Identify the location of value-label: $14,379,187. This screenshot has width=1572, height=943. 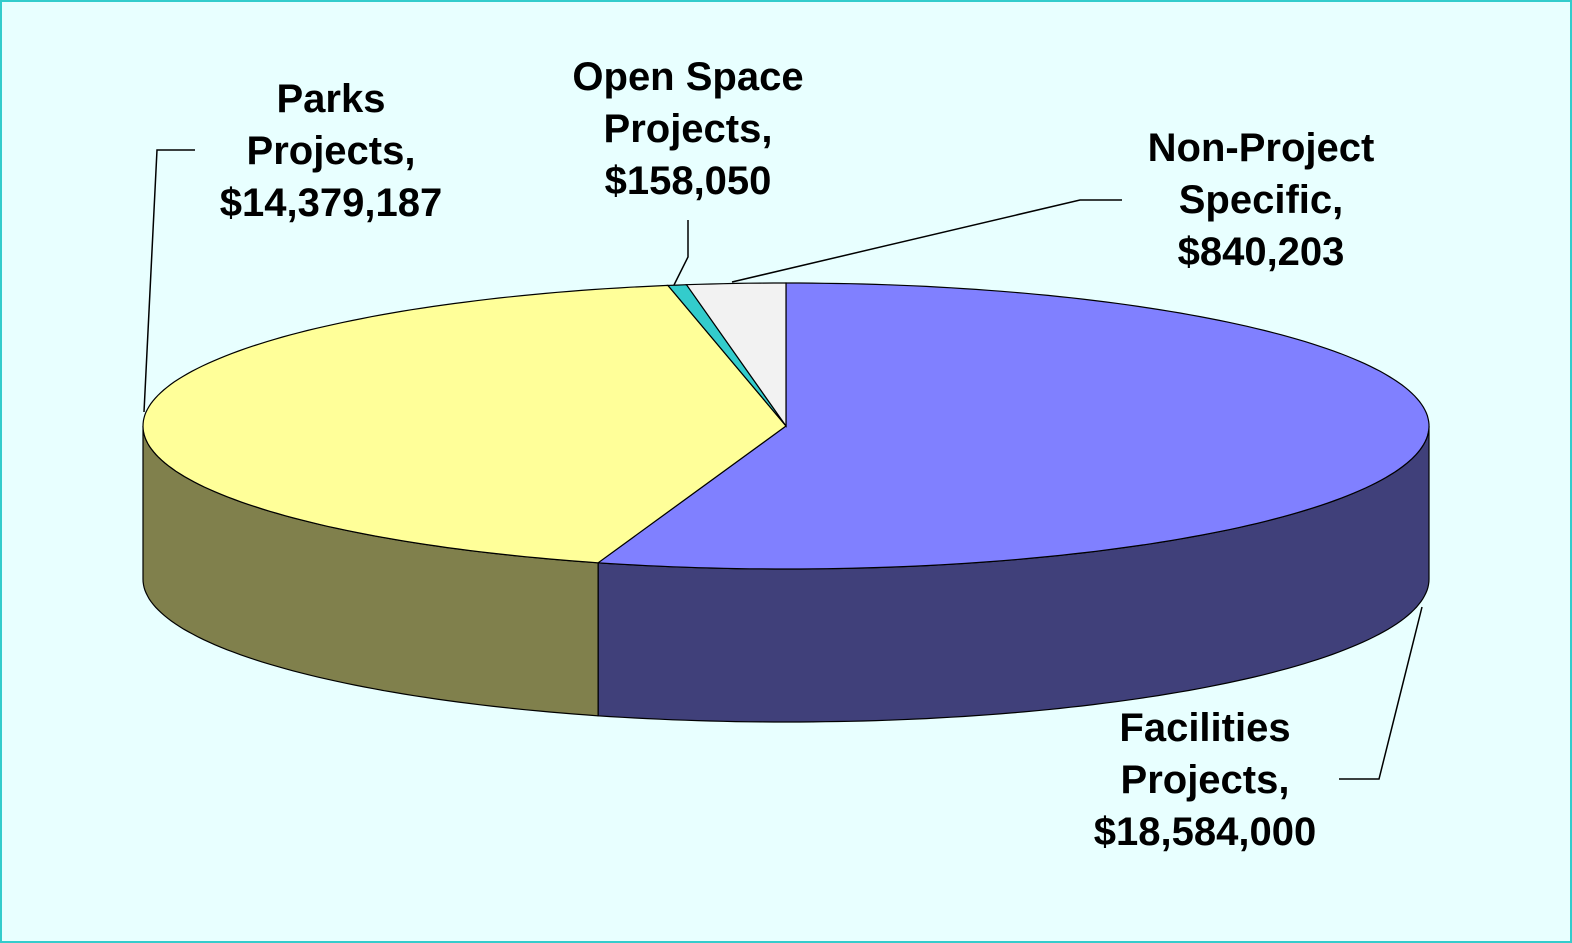
(331, 203).